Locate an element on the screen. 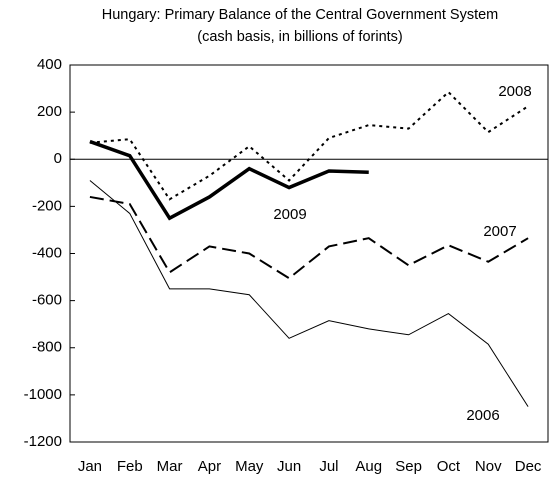  x-tick-label: Oct is located at coordinates (449, 466).